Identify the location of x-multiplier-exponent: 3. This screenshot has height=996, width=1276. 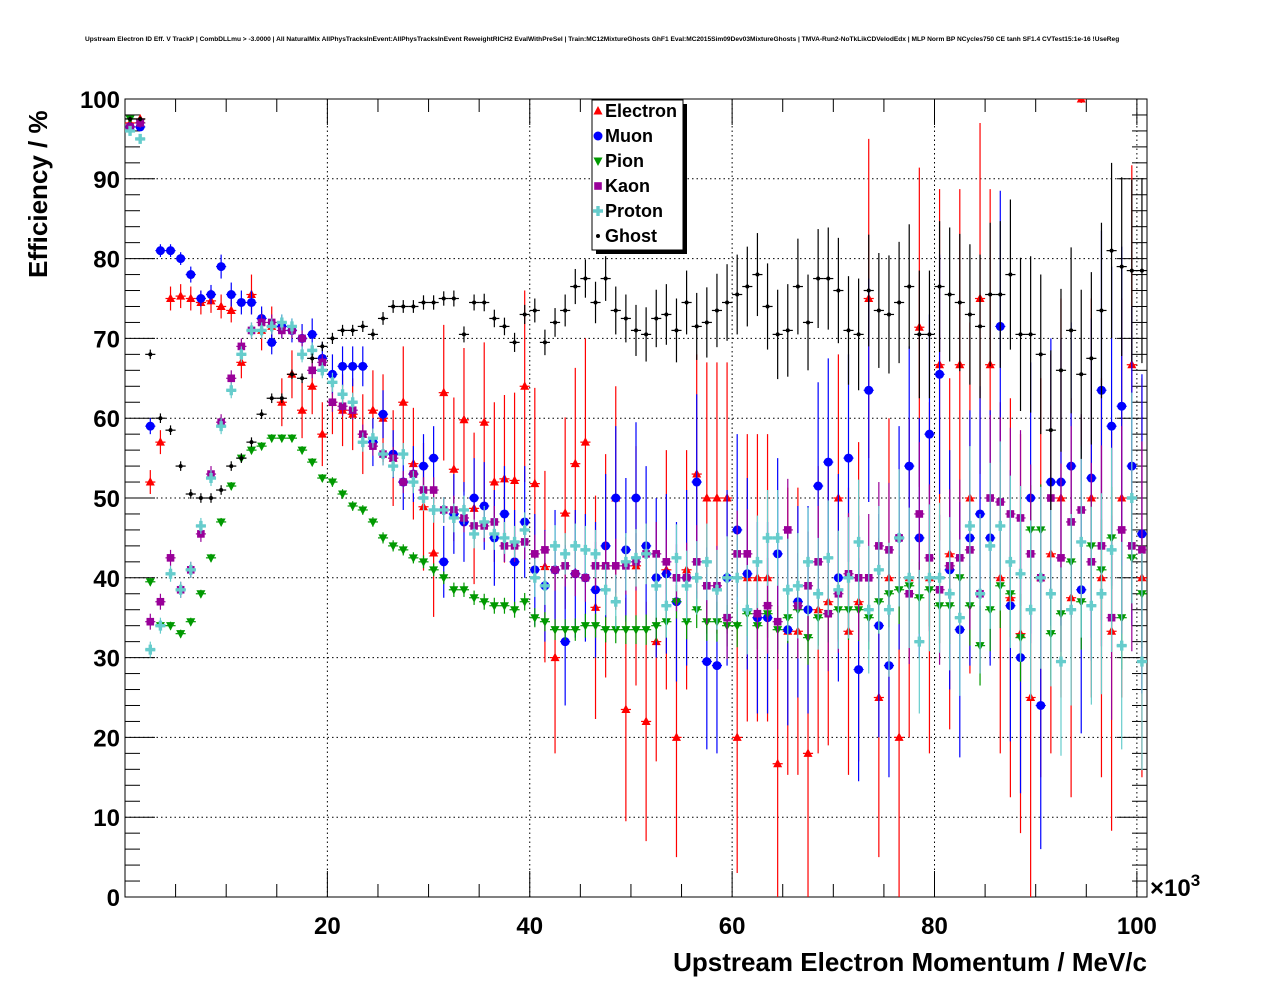
(1195, 880).